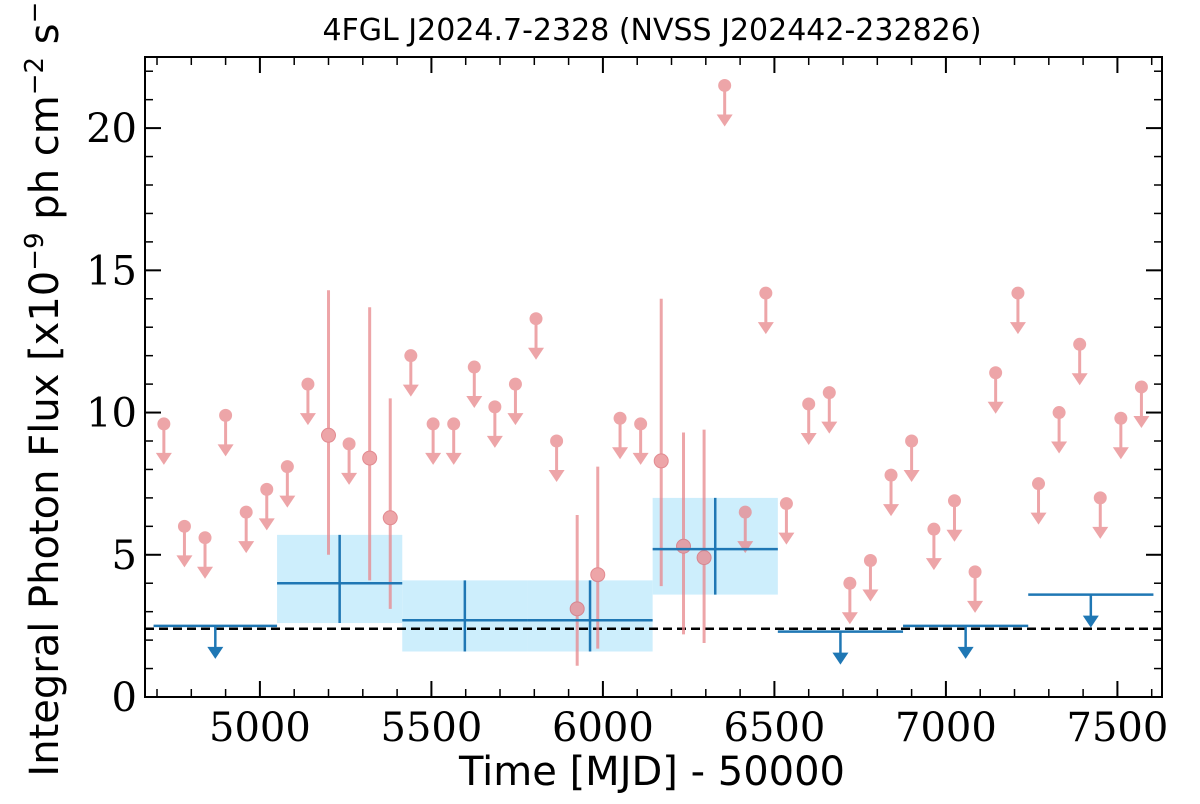 The image size is (1200, 804). What do you see at coordinates (44, 388) in the screenshot?
I see `y-axis-label: Integral Photon Flux [x10−9 ph cm−2 s−1]` at bounding box center [44, 388].